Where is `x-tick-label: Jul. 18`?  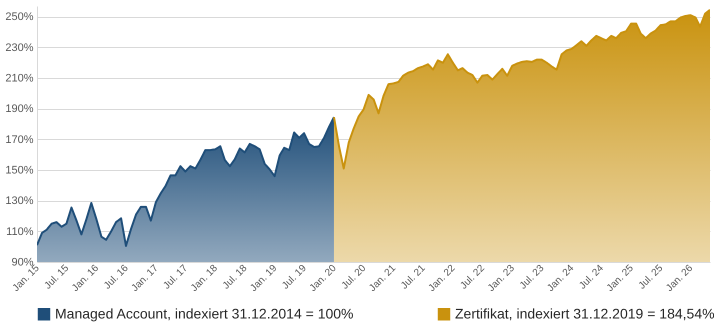
x-tick-label: Jul. 18 is located at coordinates (235, 277).